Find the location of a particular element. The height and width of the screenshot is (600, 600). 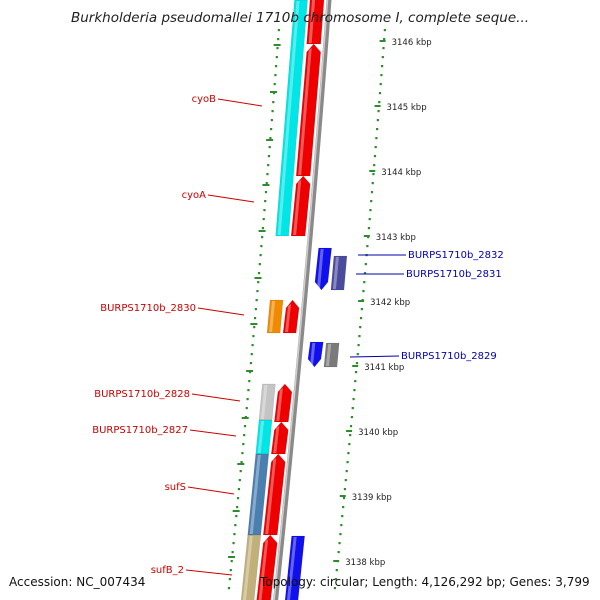

gene-BURPS1710b_2830-arrow is located at coordinates (291, 316).